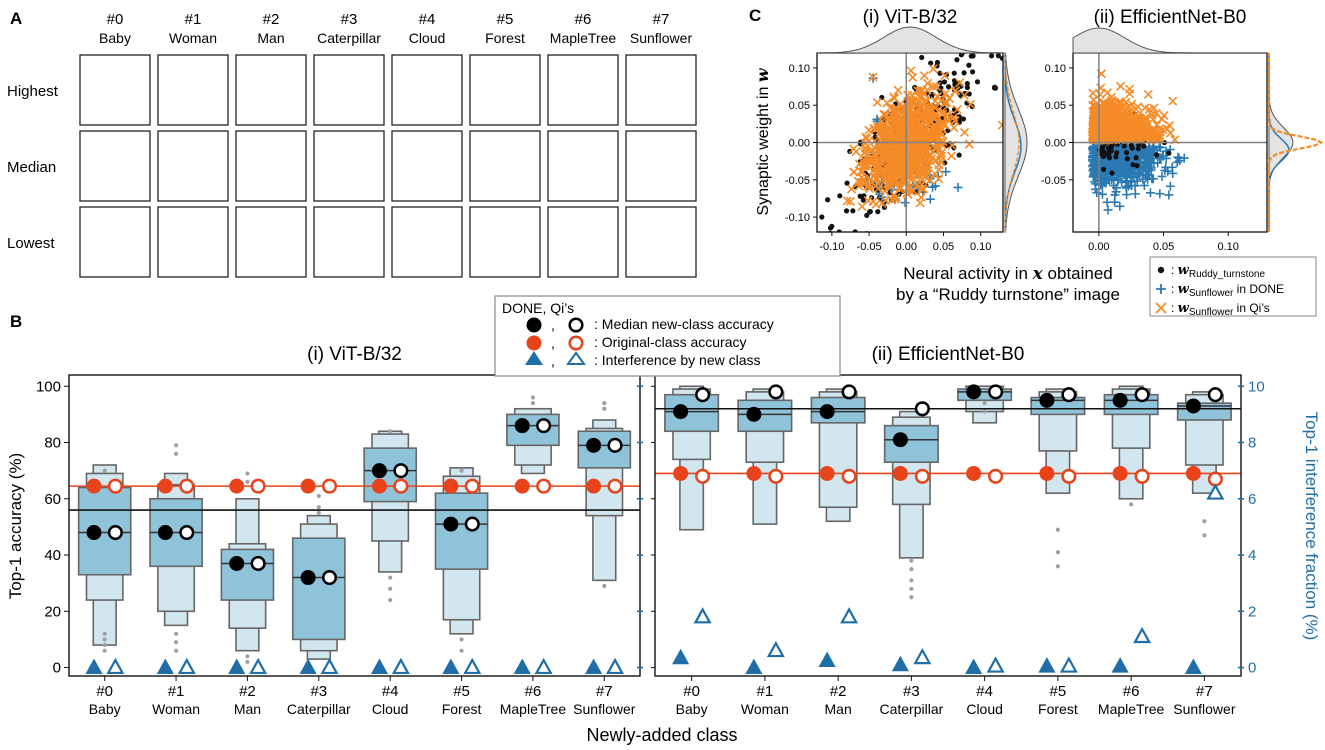 This screenshot has height=750, width=1325. I want to click on class-number-2: #2, so click(271, 19).